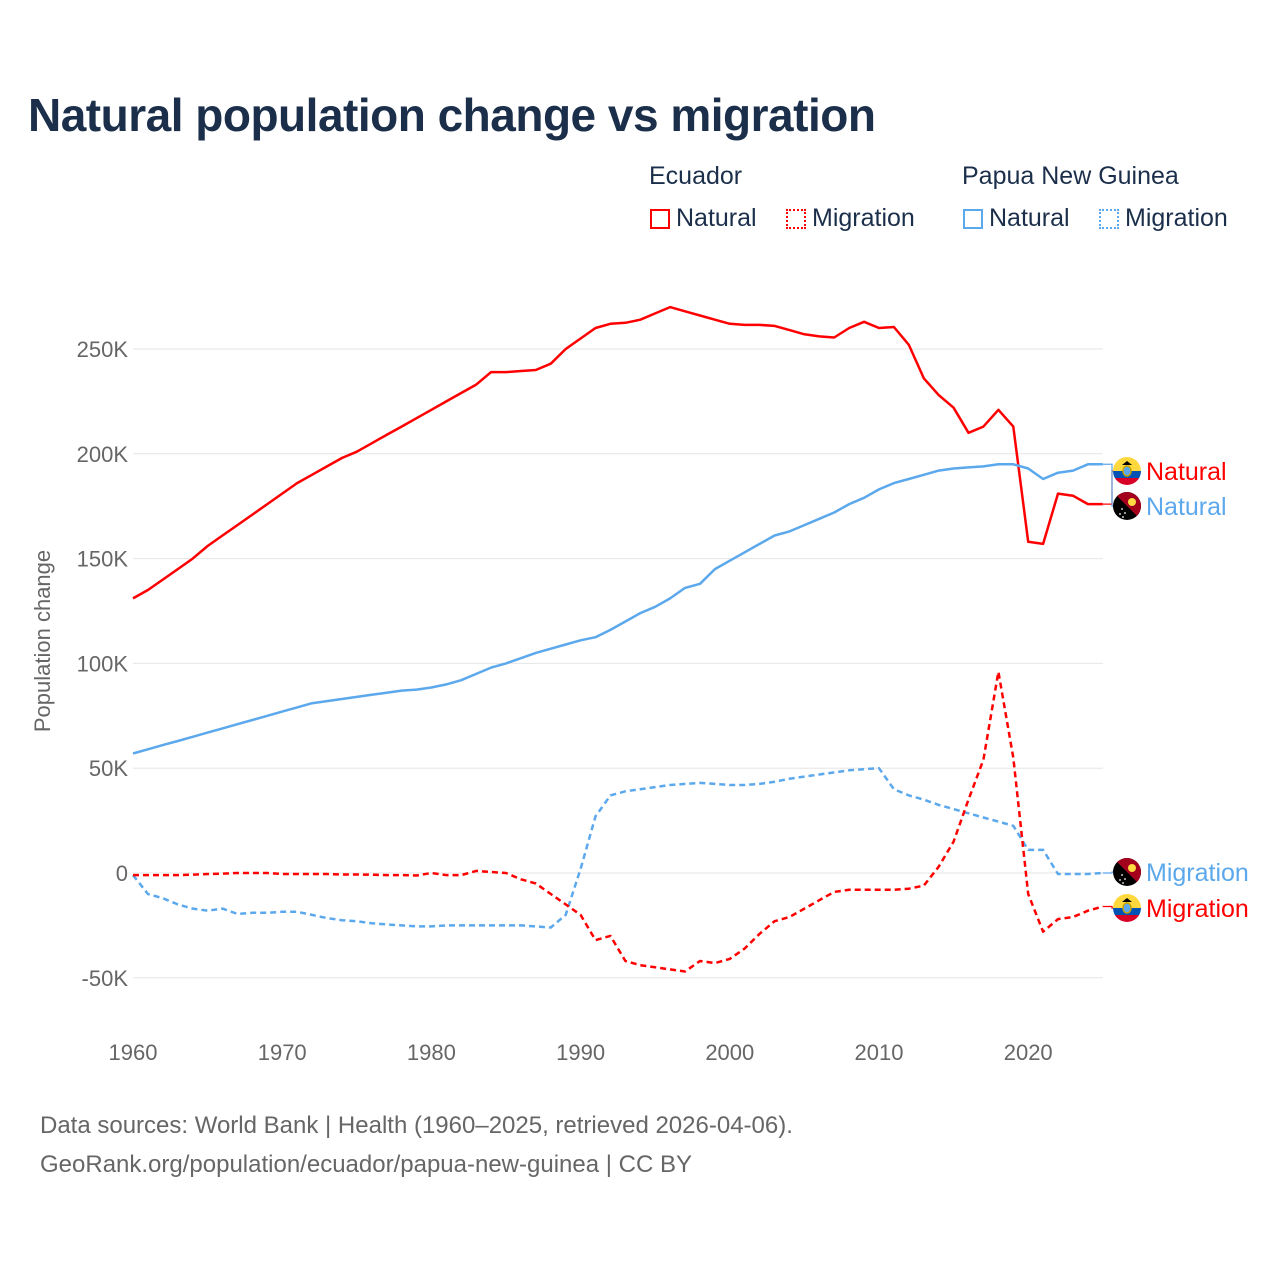 Image resolution: width=1280 pixels, height=1280 pixels. Describe the element at coordinates (879, 1052) in the screenshot. I see `x-tick-label: 2010` at that location.